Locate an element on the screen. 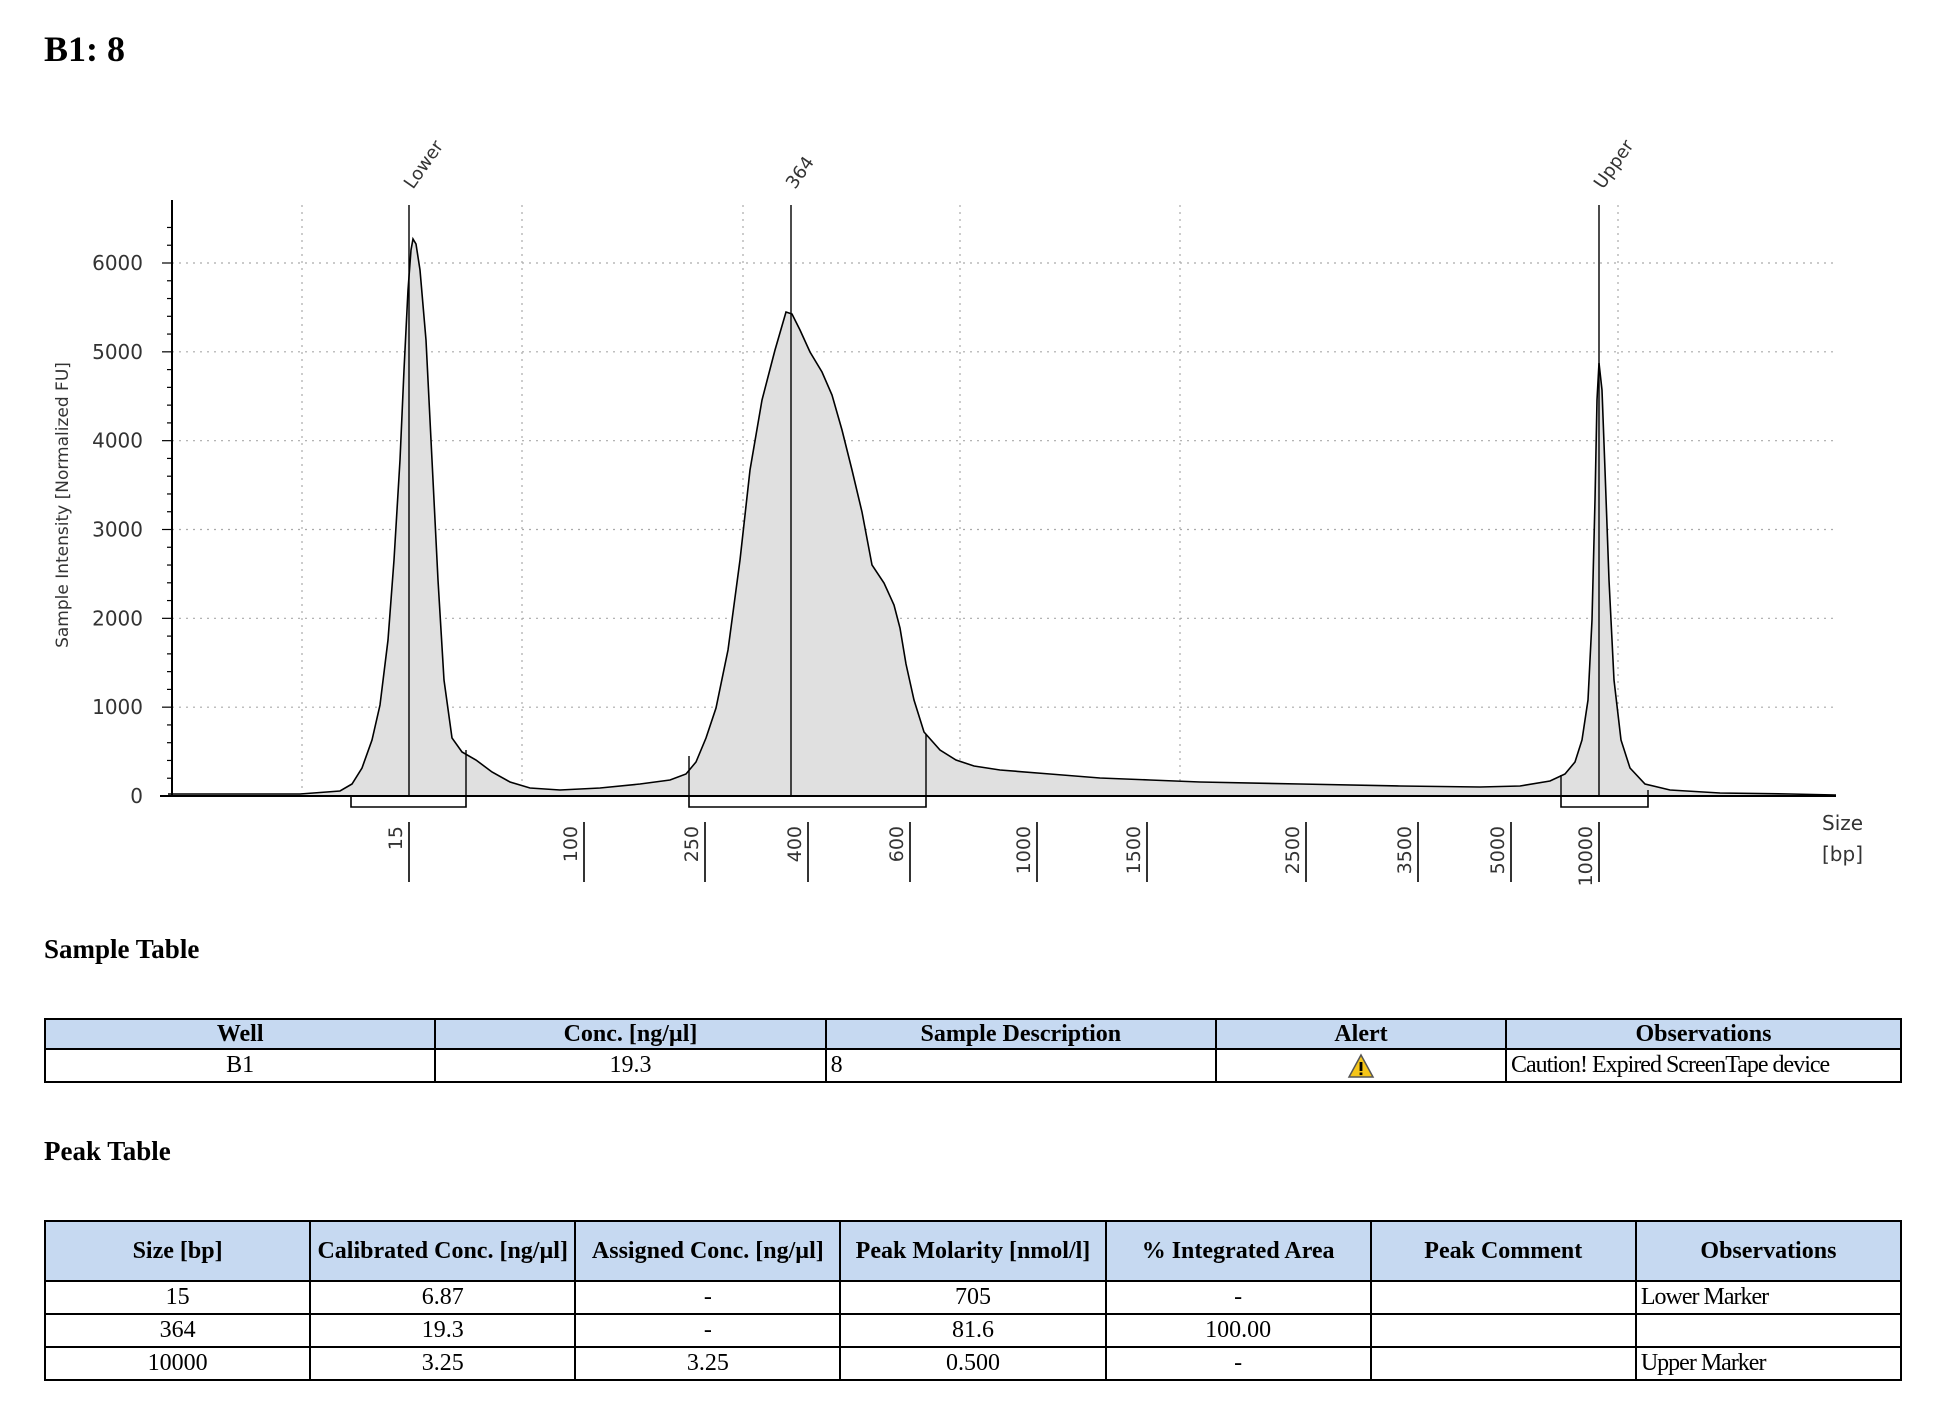 The image size is (1956, 1404). table-row: 10000 3.25 3.25 0.500 - Upper Marker is located at coordinates (973, 1363).